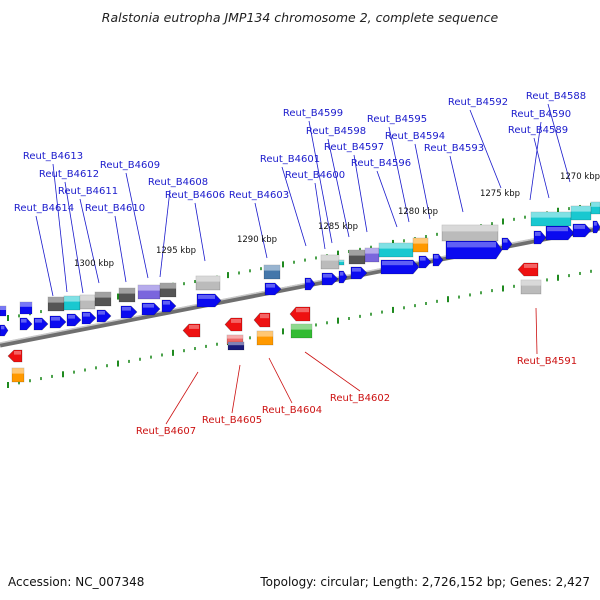 Image resolution: width=600 pixels, height=600 pixels. I want to click on gene-label-forward: Reut_B4593, so click(454, 148).